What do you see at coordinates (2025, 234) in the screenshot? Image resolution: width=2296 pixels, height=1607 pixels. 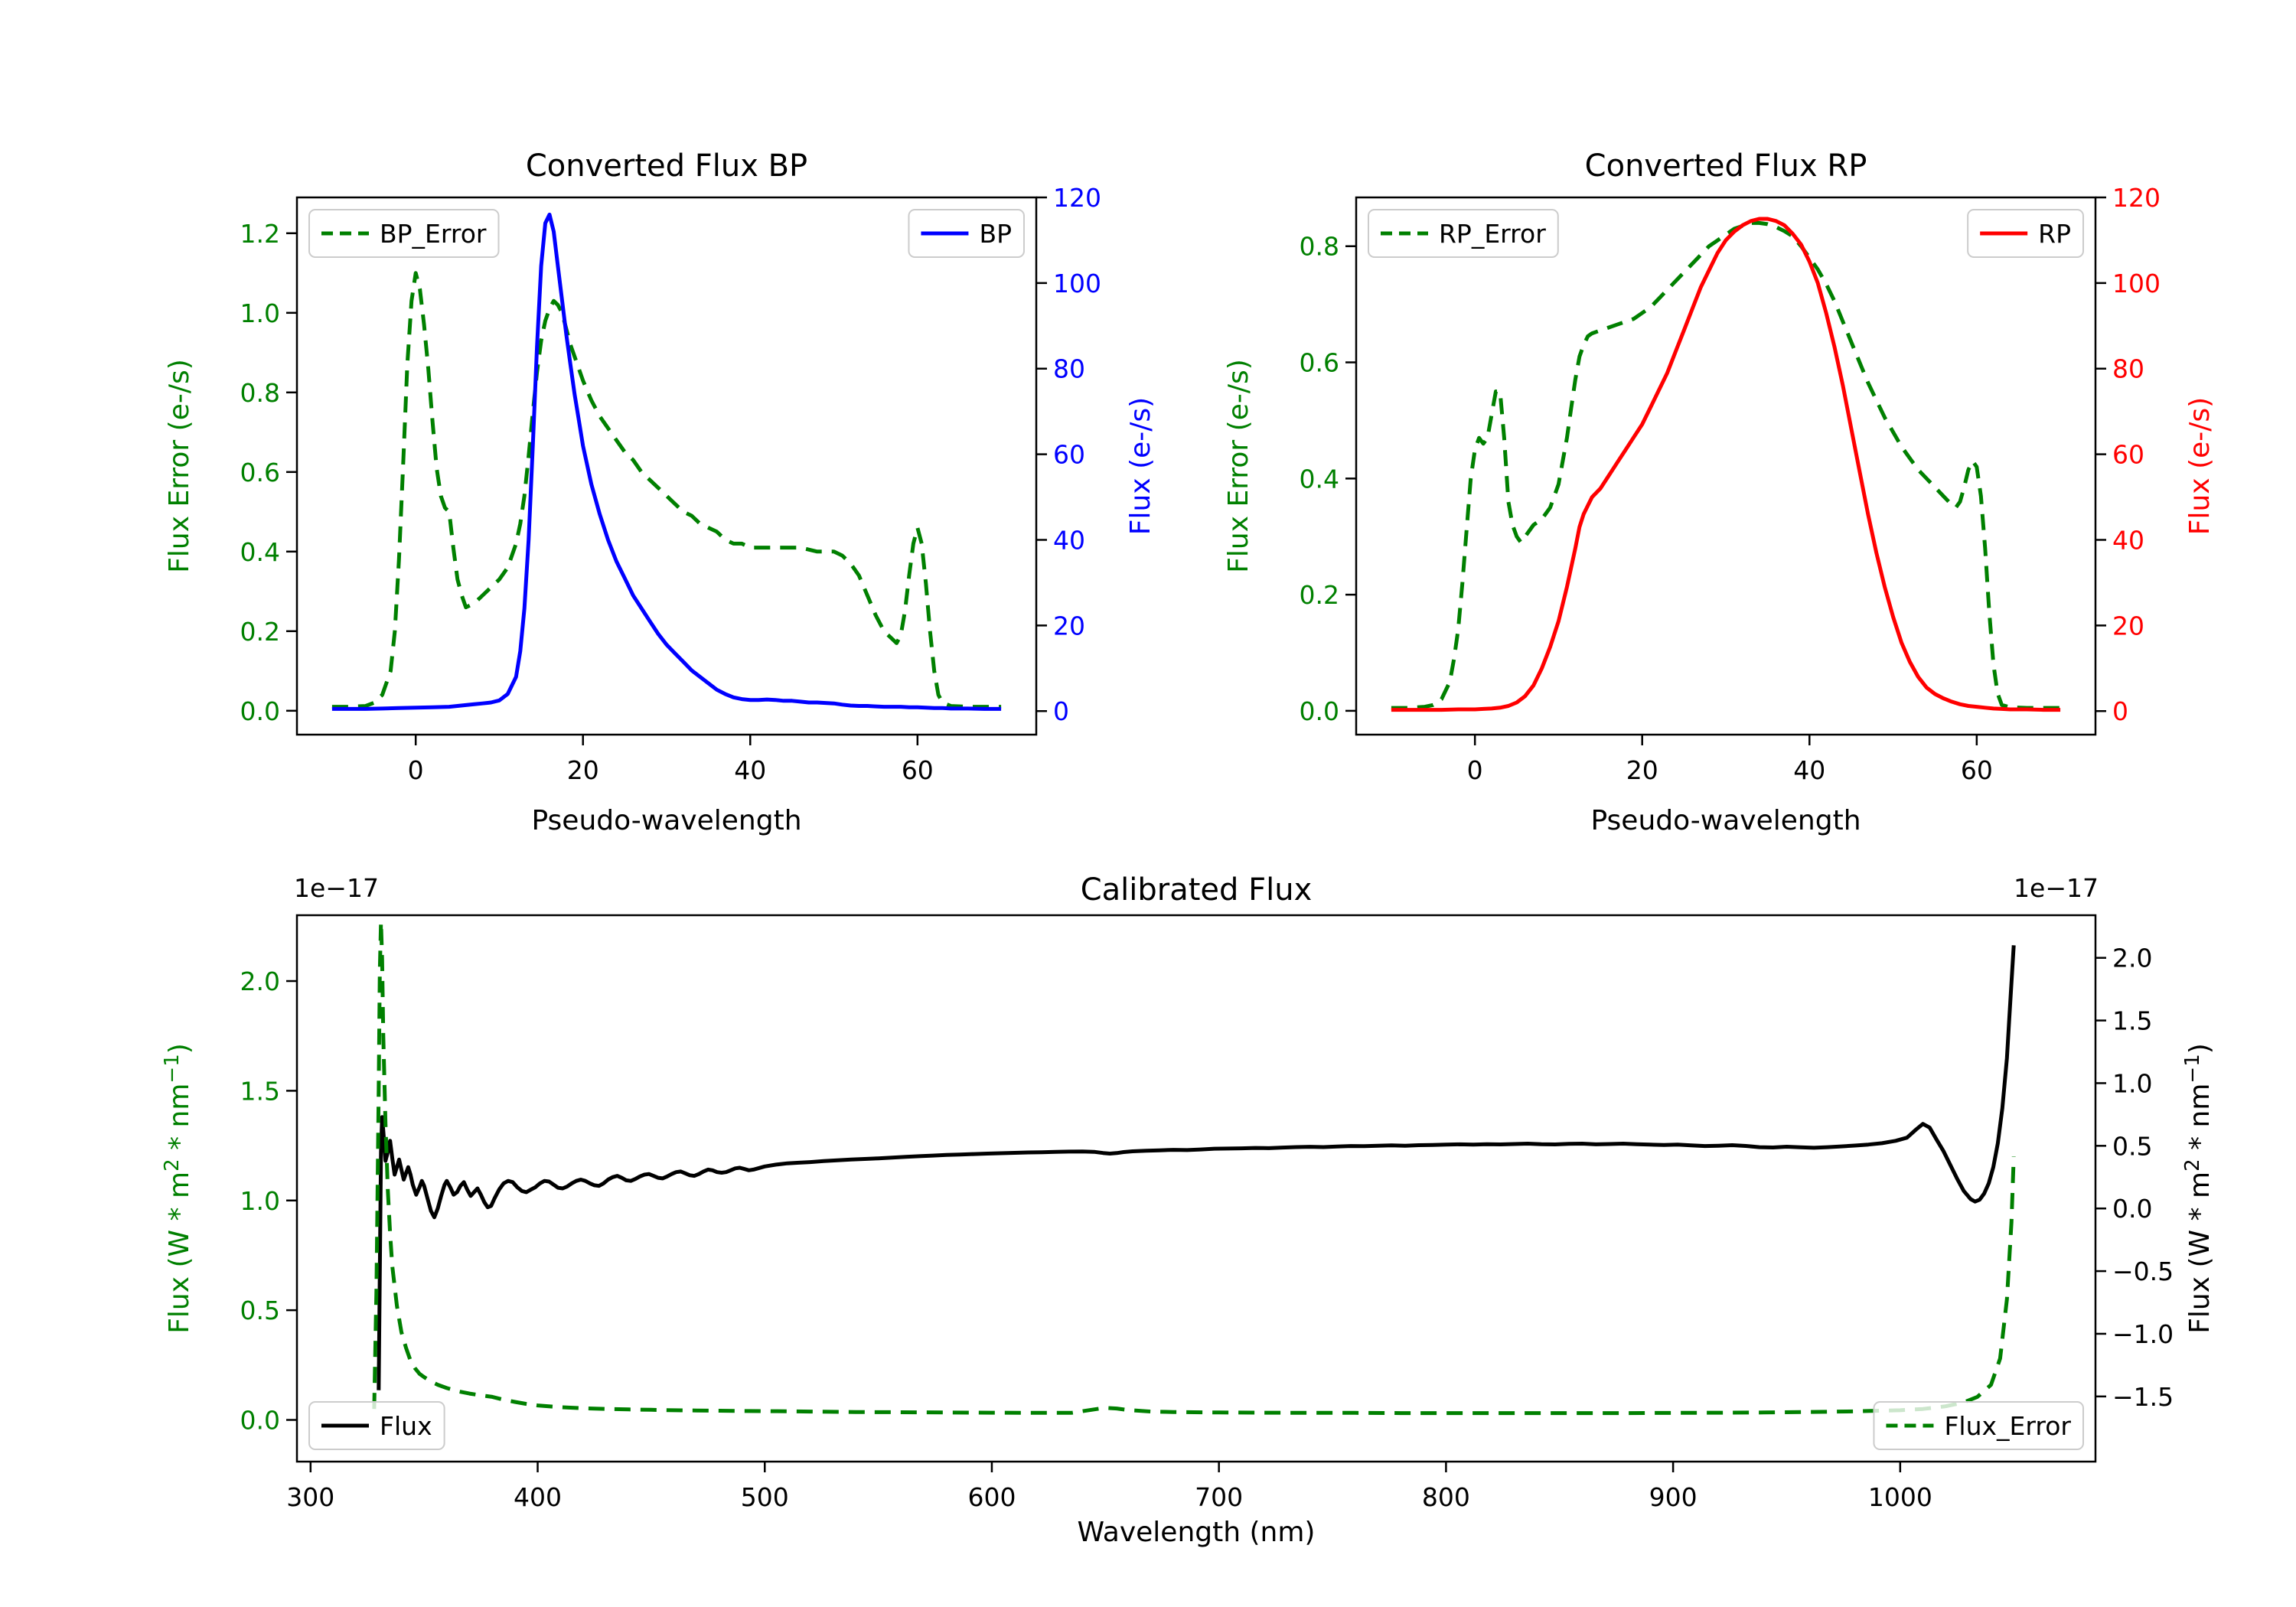 I see `RP-legend: RP` at bounding box center [2025, 234].